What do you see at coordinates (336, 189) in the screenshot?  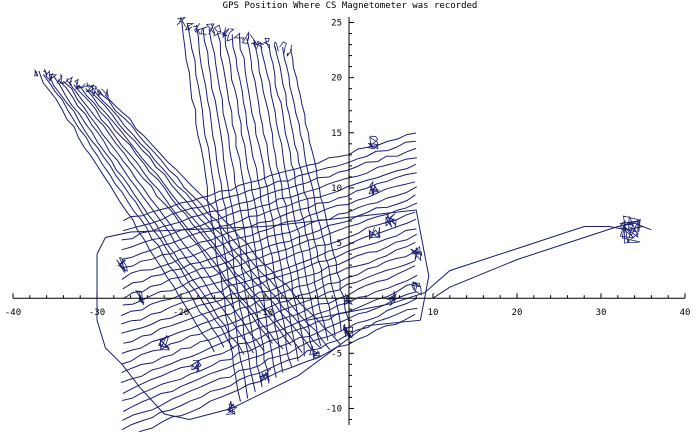 I see `y-tick-label: 10` at bounding box center [336, 189].